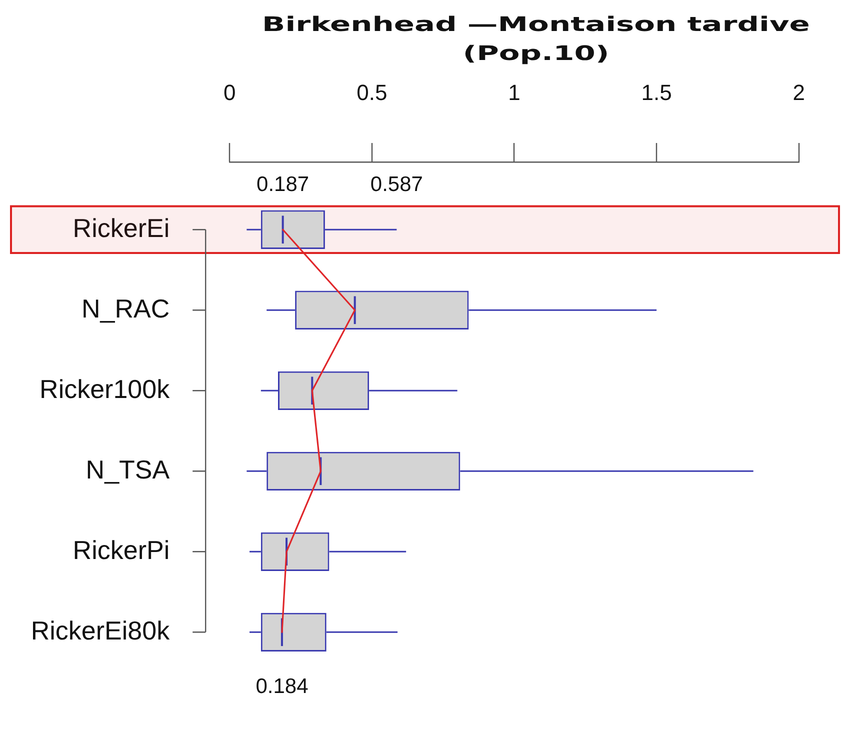 The height and width of the screenshot is (740, 841). I want to click on annotation: 0.187, so click(283, 184).